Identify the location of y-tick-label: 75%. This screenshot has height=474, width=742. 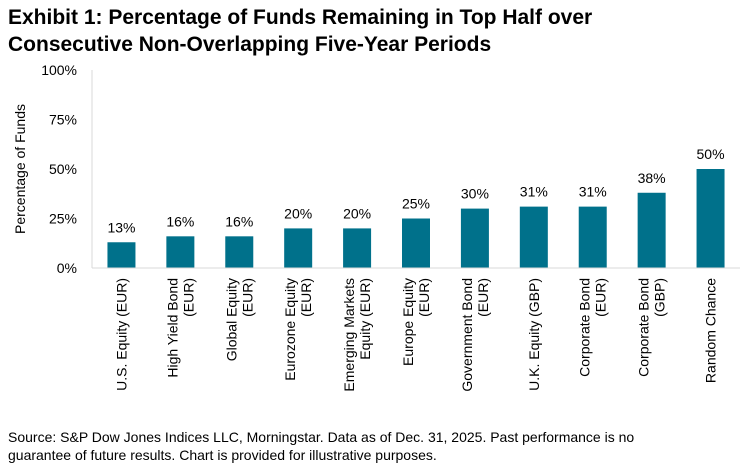
(63, 120).